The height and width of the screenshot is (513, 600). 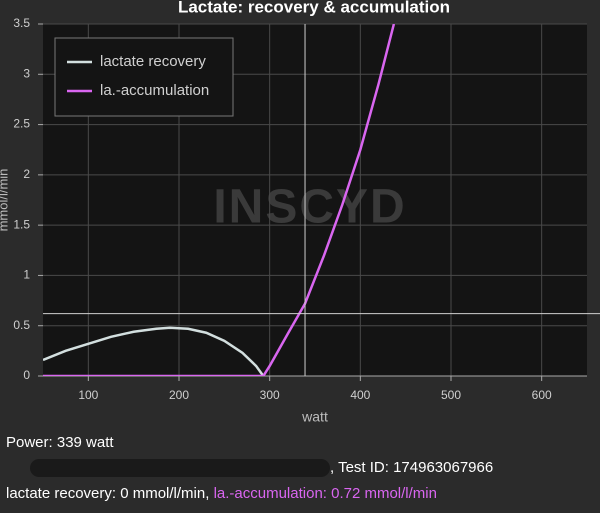 What do you see at coordinates (325, 493) in the screenshot?
I see `accumulation-info: la.-accumulation: 0.72 mmol/l/min` at bounding box center [325, 493].